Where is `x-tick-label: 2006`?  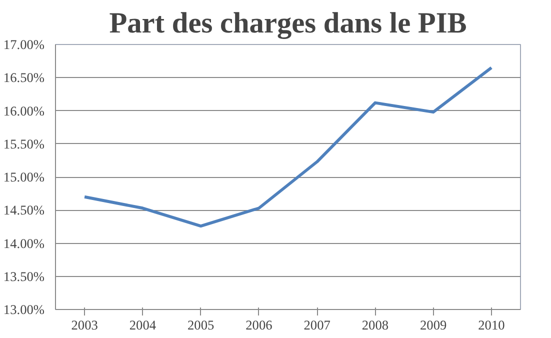 x-tick-label: 2006 is located at coordinates (259, 325).